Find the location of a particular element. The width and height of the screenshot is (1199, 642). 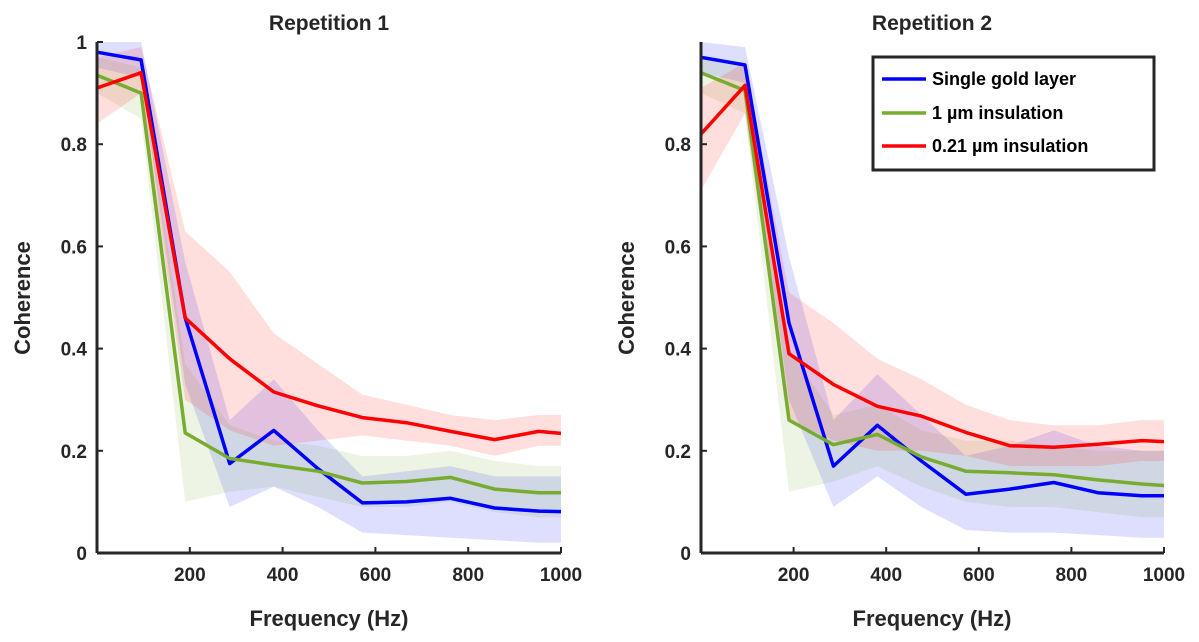

chart-title: Repetition 2 is located at coordinates (932, 23).